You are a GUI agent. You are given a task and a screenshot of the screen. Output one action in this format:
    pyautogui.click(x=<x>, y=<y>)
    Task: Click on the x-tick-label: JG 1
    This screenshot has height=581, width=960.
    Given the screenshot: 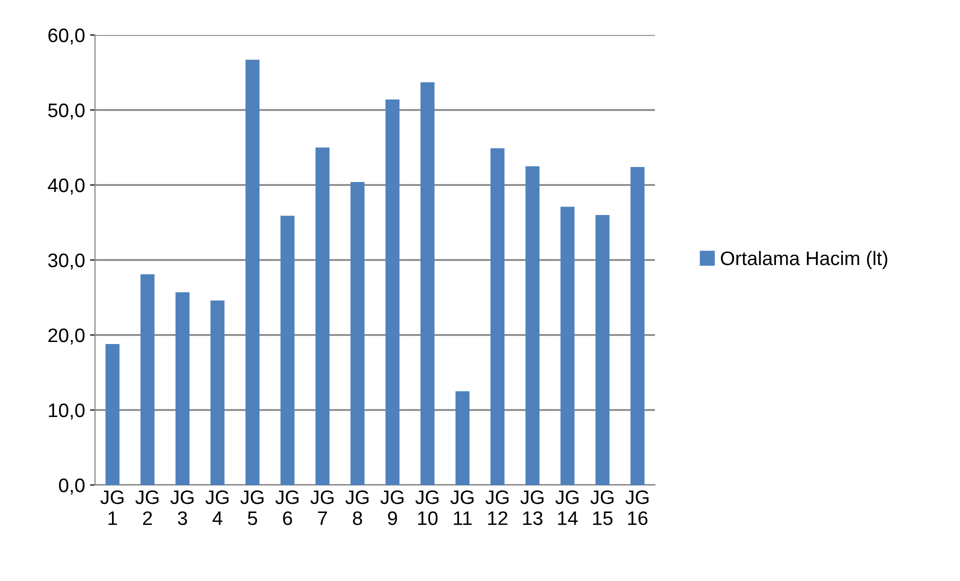 What is the action you would take?
    pyautogui.click(x=112, y=507)
    